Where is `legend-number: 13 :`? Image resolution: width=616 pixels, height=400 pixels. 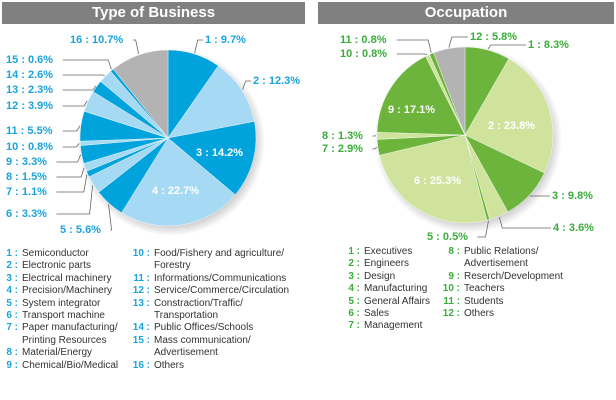 legend-number: 13 : is located at coordinates (141, 303).